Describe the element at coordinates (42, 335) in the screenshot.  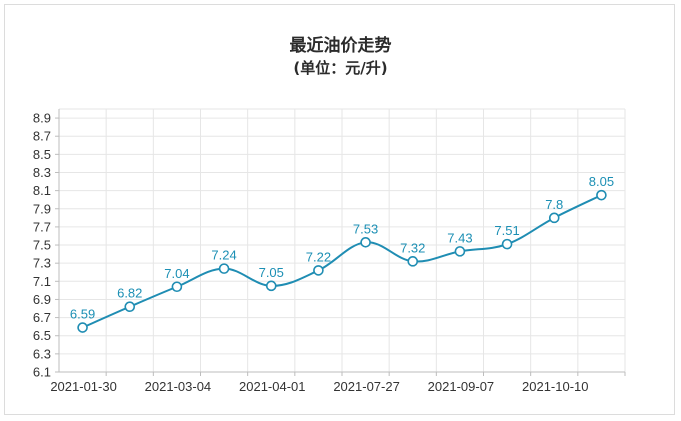
I see `y-tick-label: 6.5` at that location.